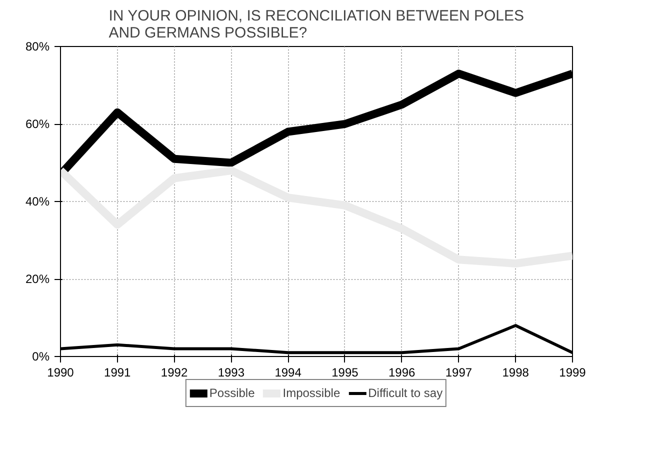  Describe the element at coordinates (572, 373) in the screenshot. I see `x-tick-label: 1999` at that location.